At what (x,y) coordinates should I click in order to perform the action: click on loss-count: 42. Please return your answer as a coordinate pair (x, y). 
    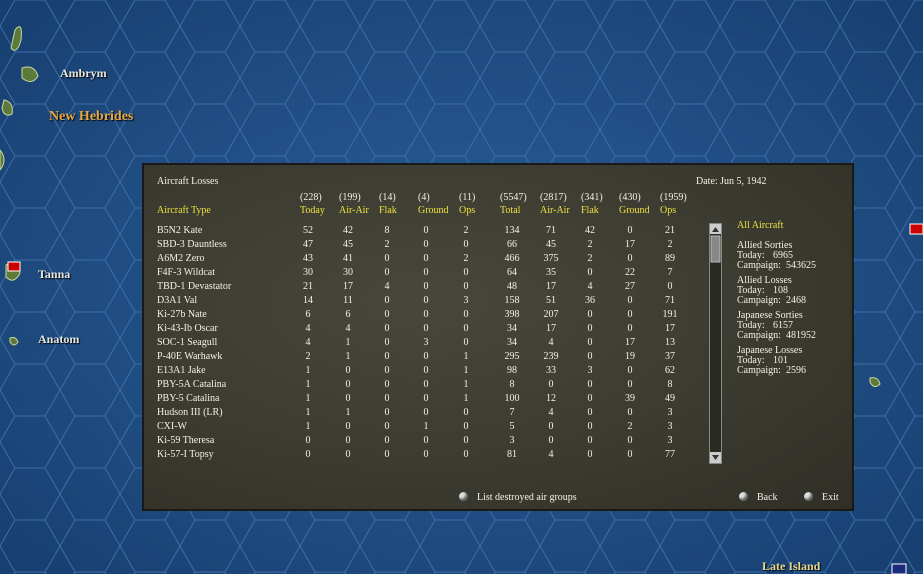
    Looking at the image, I should click on (590, 230).